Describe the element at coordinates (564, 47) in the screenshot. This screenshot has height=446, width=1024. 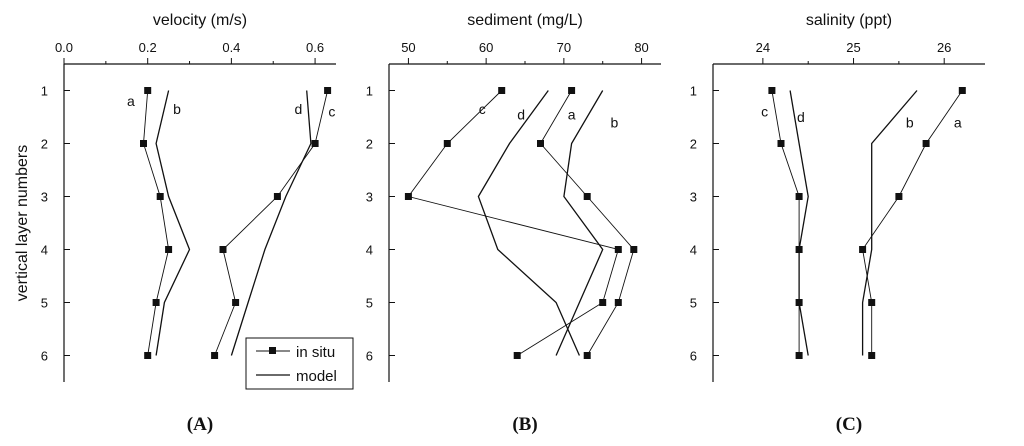
I see `x-tick-label: 70` at that location.